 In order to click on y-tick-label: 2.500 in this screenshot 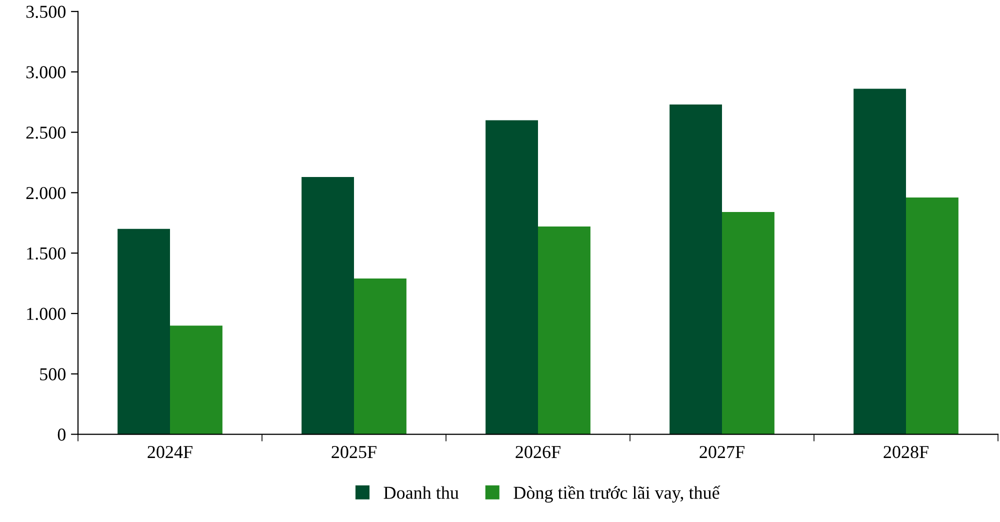, I will do `click(46, 132)`.